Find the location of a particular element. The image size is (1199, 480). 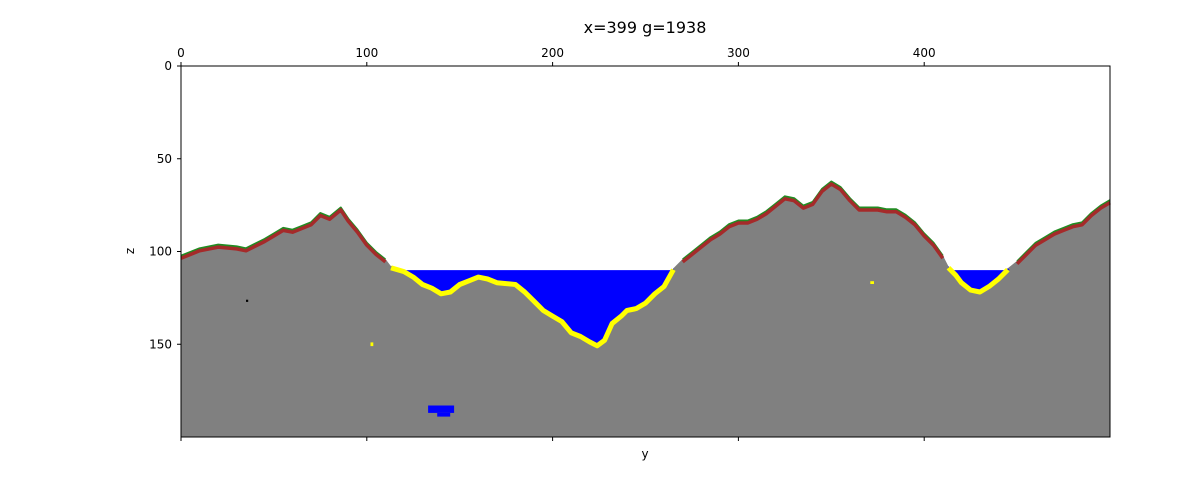

top-tick-label-3: 300 is located at coordinates (738, 53).